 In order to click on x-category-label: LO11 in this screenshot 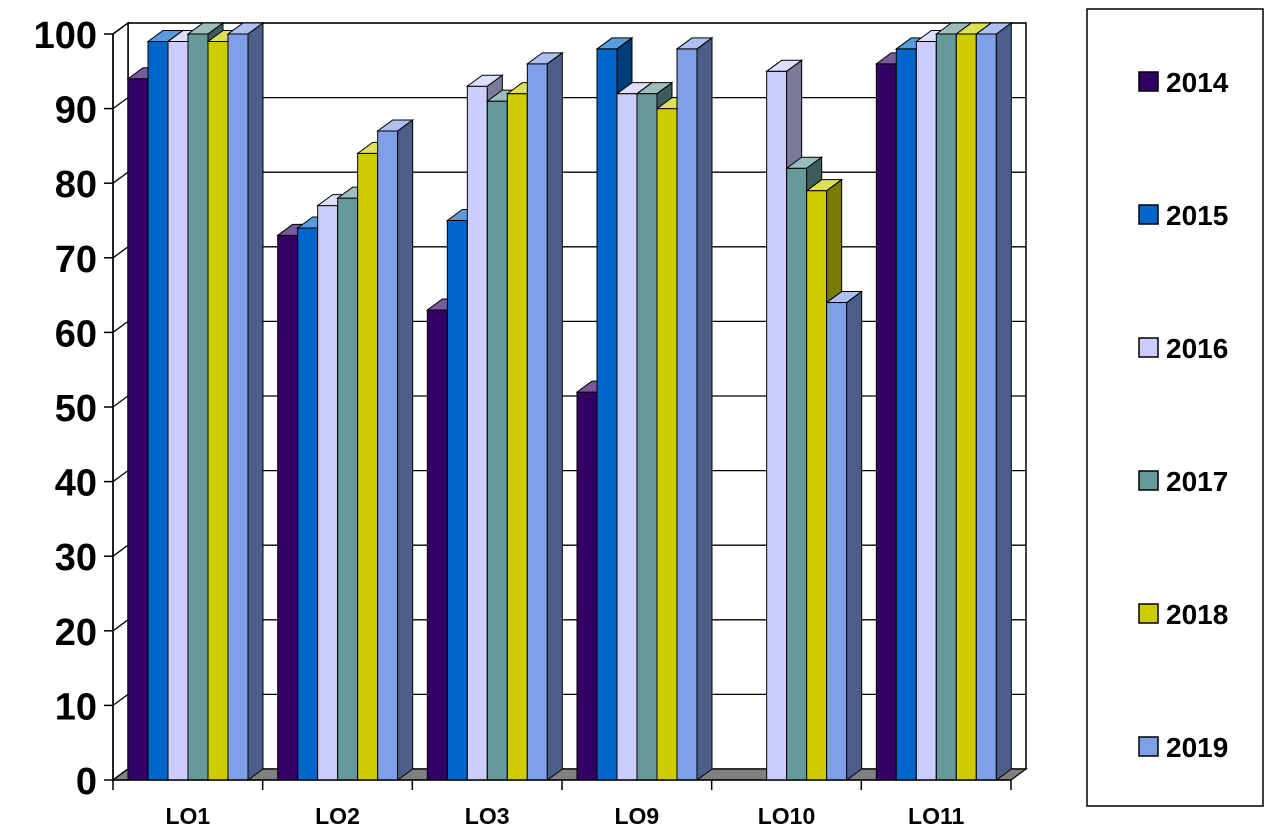, I will do `click(936, 816)`.